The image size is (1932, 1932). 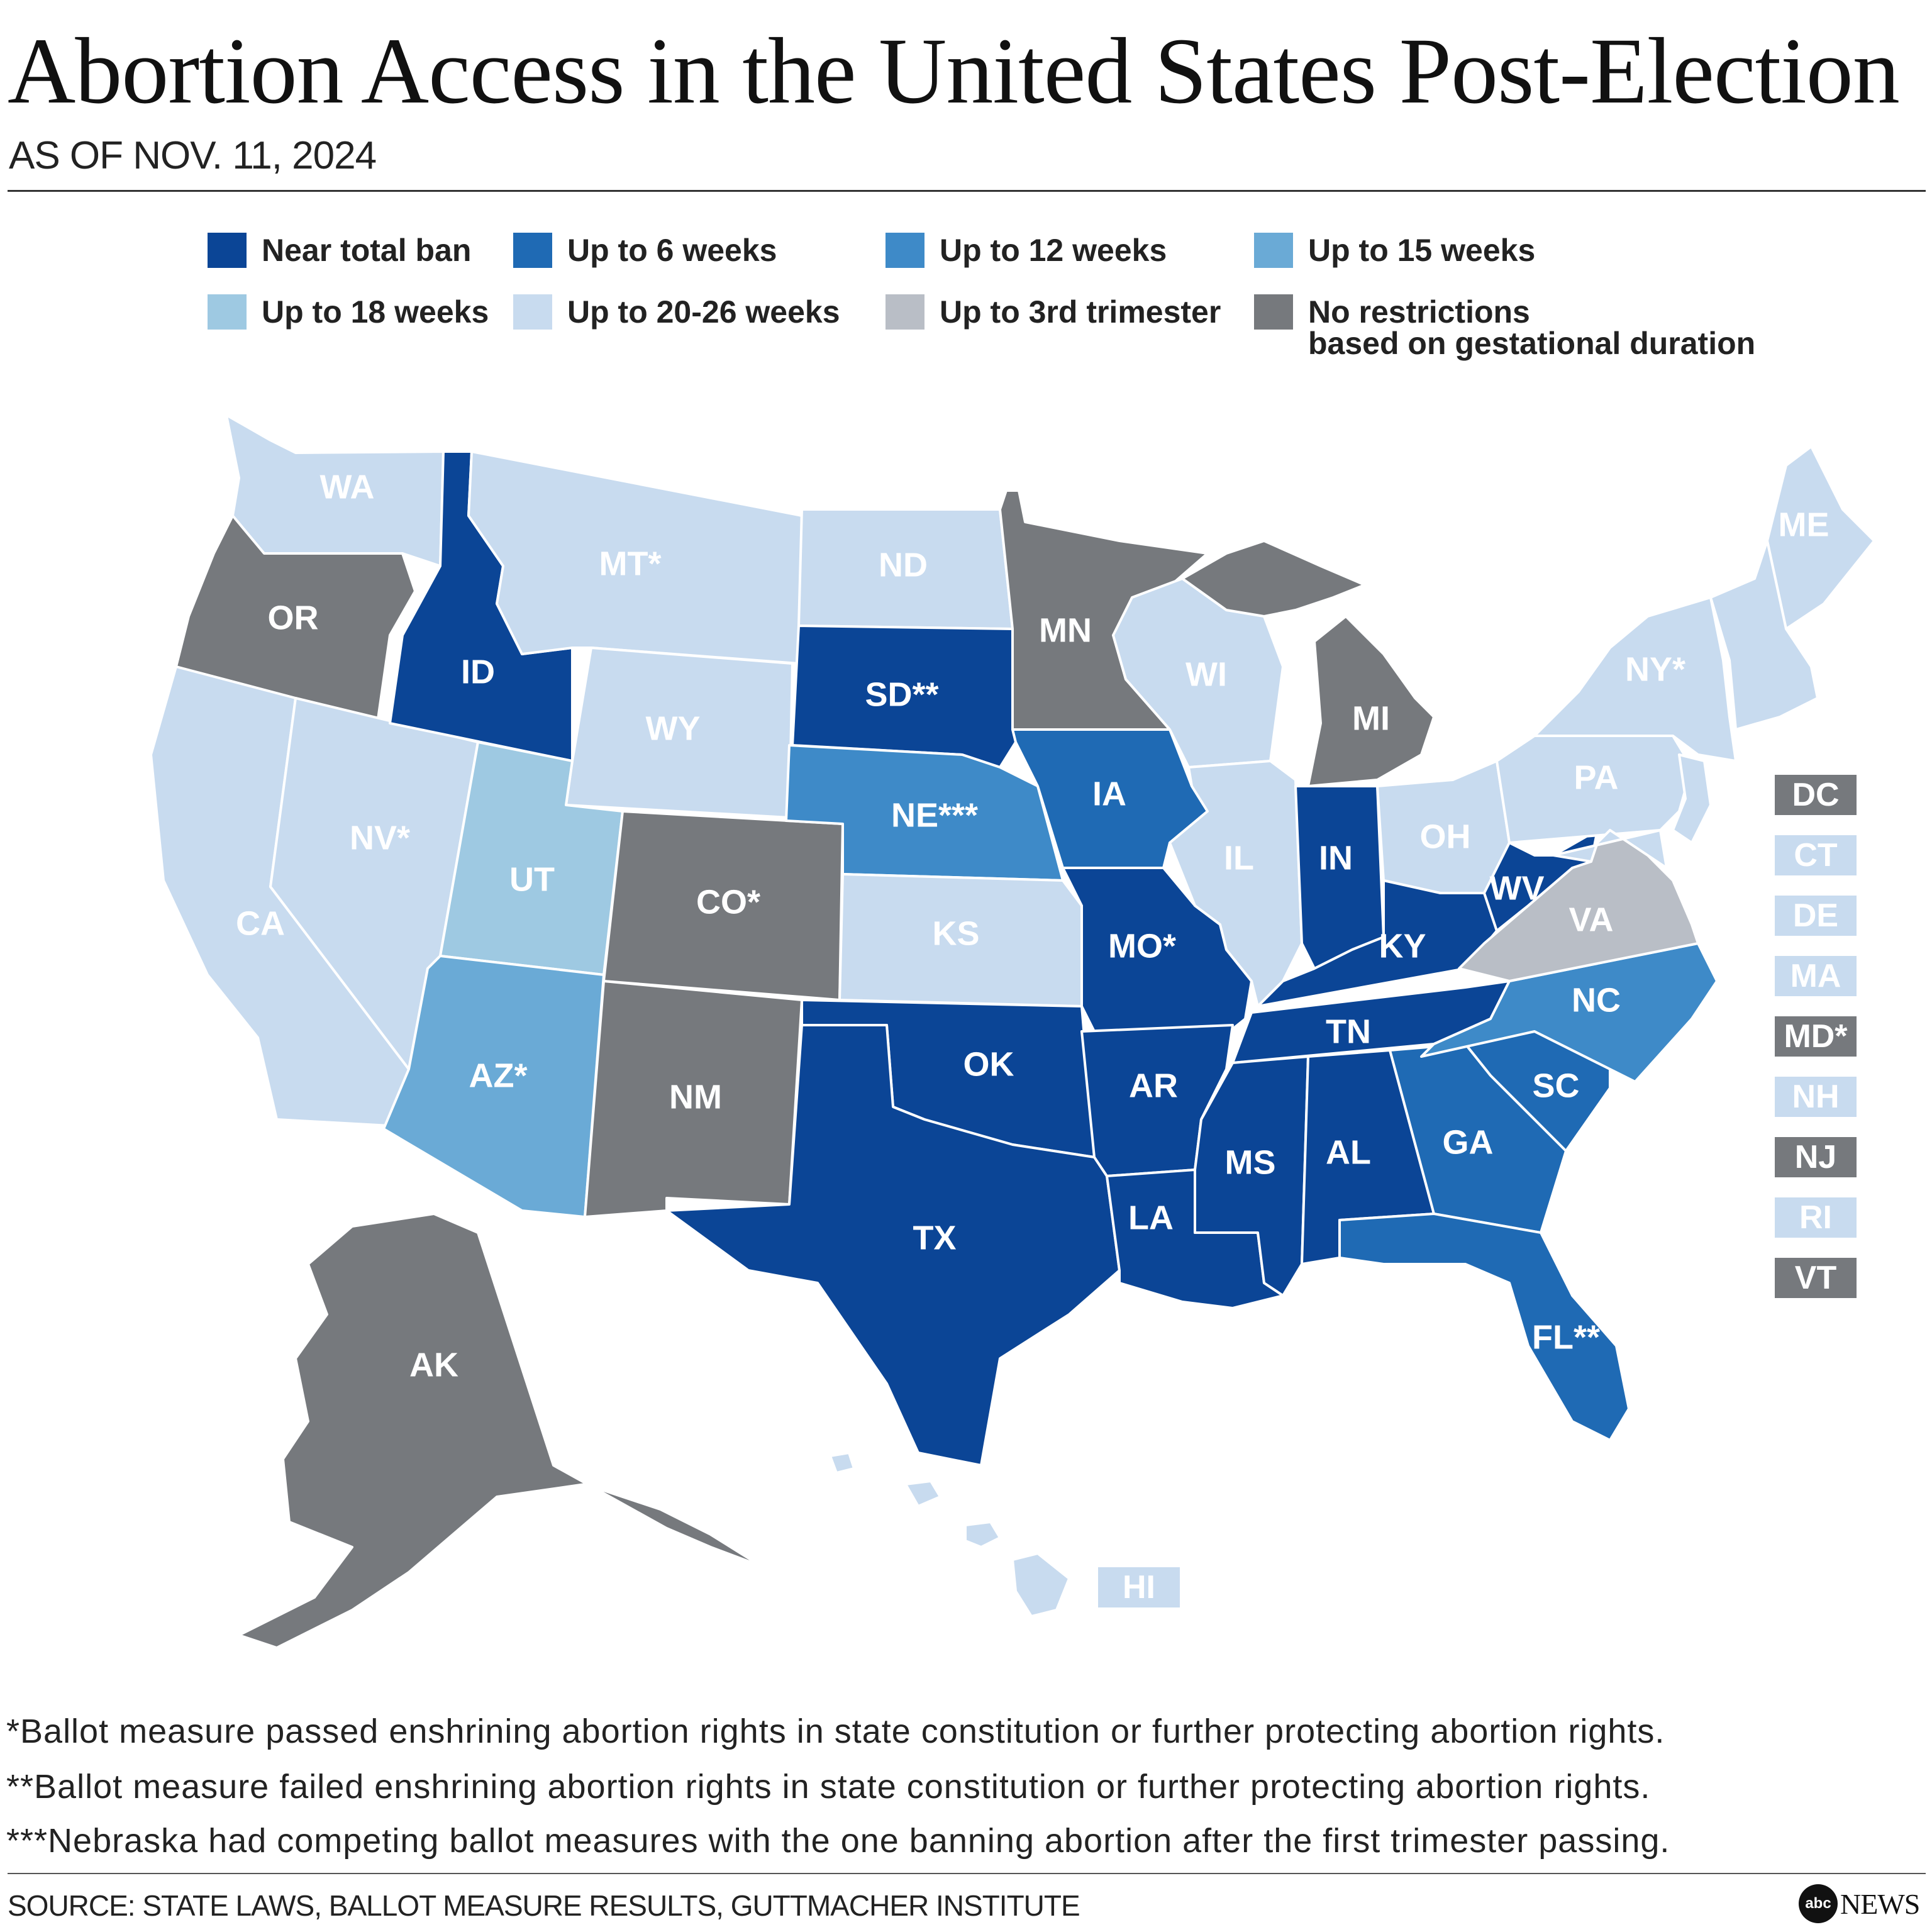 What do you see at coordinates (1816, 855) in the screenshot?
I see `small-state-ct: CT` at bounding box center [1816, 855].